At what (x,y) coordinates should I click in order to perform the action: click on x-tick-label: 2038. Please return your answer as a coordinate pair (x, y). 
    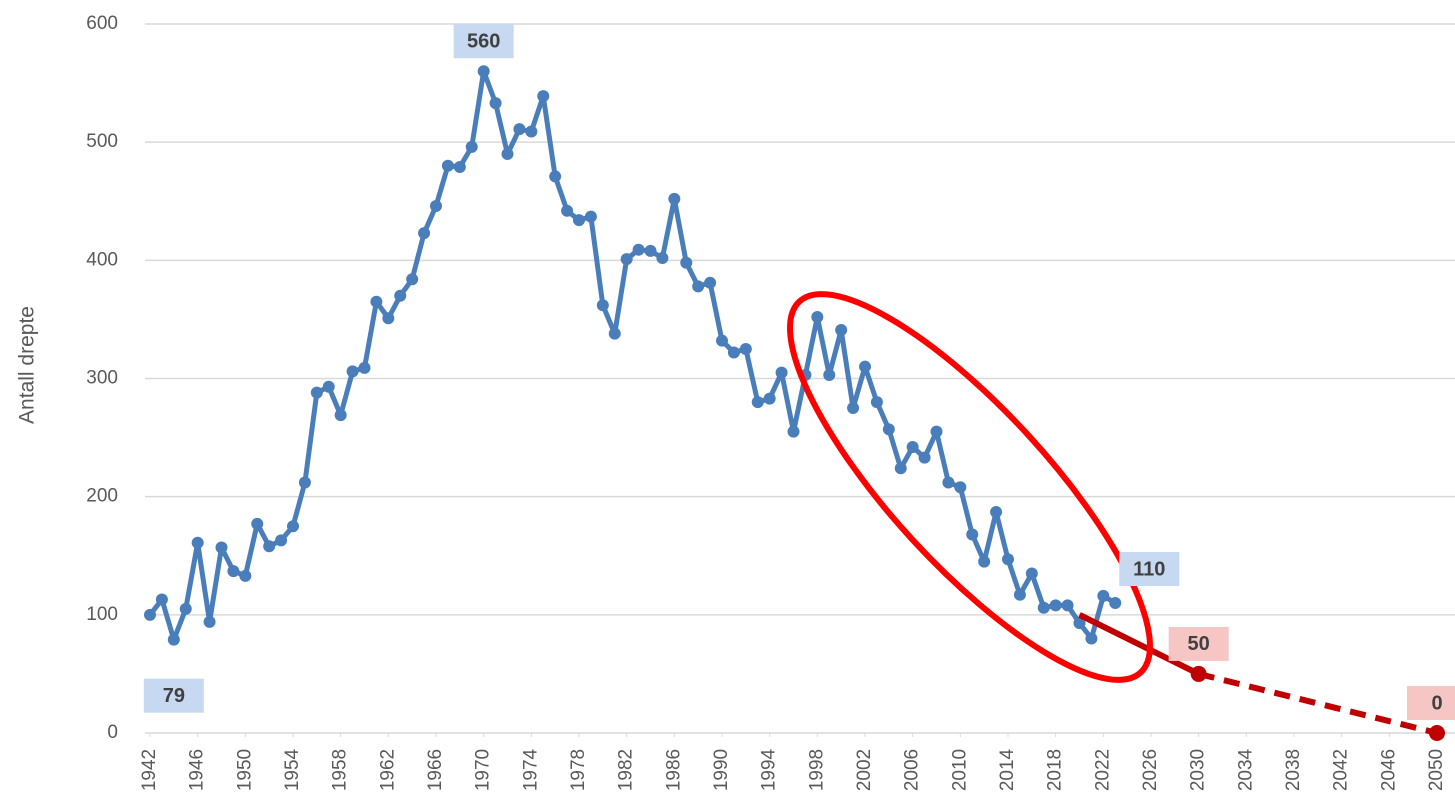
    Looking at the image, I should click on (1293, 770).